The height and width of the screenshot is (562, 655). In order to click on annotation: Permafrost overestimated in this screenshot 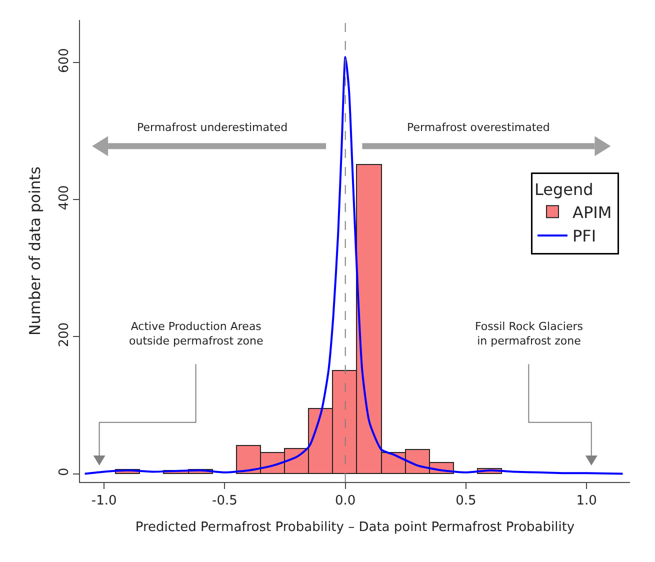, I will do `click(478, 127)`.